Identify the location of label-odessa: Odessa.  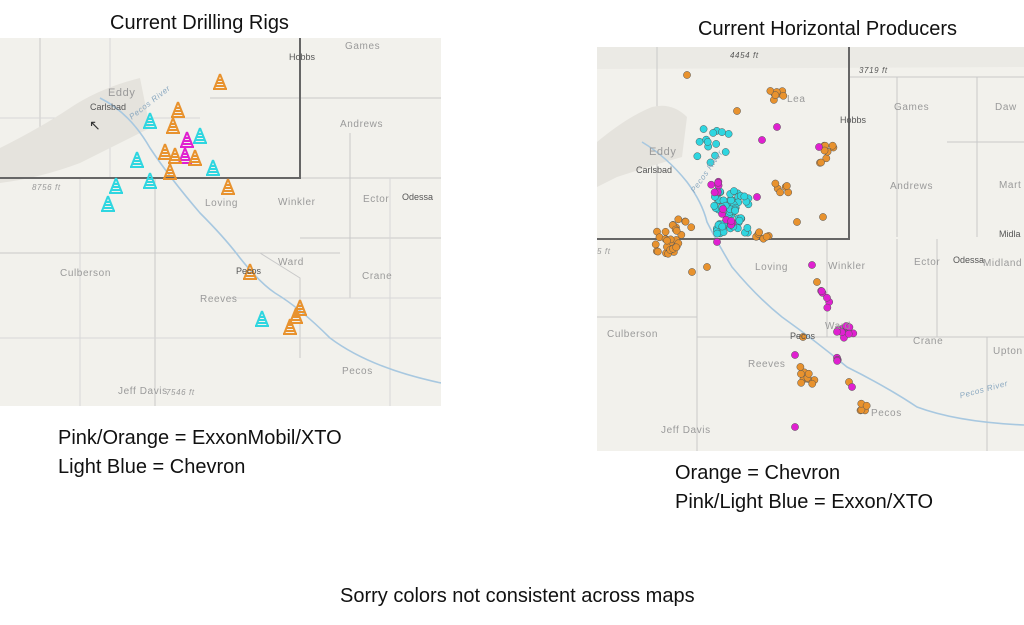
(969, 260).